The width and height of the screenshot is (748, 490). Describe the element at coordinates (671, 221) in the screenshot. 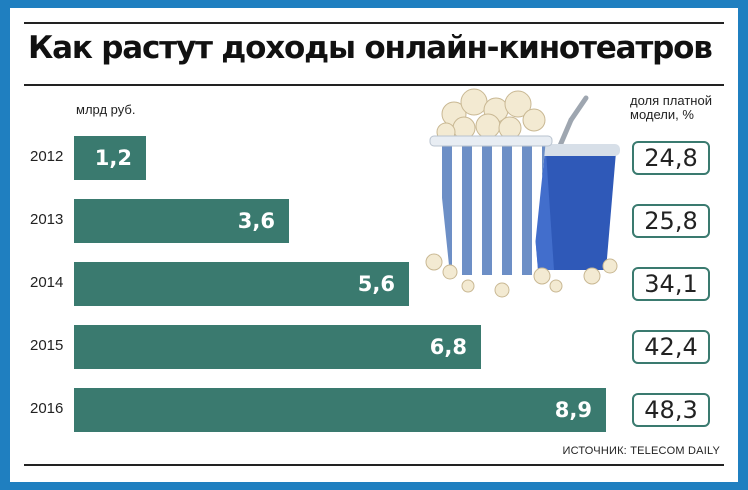

I see `paid-share-value: 25,8` at that location.